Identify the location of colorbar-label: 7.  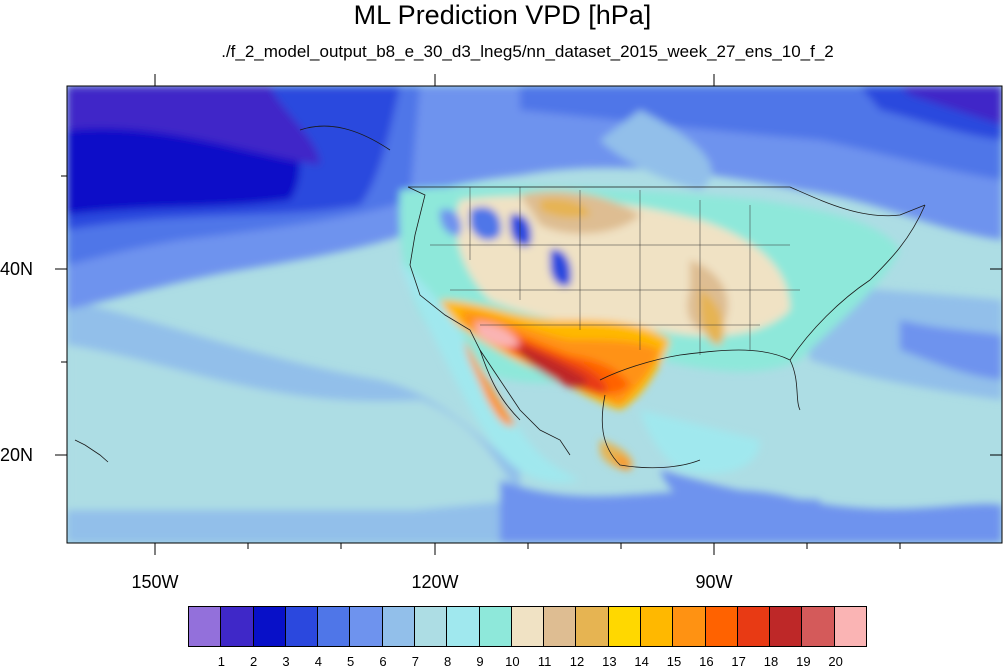
(415, 661).